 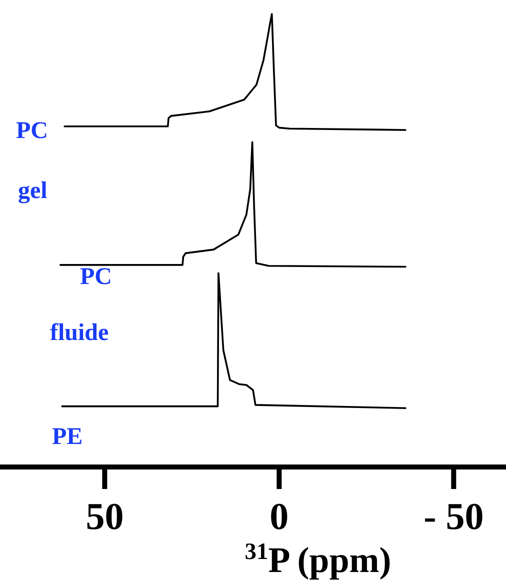 I want to click on x-tick-label: 0, so click(x=279, y=517).